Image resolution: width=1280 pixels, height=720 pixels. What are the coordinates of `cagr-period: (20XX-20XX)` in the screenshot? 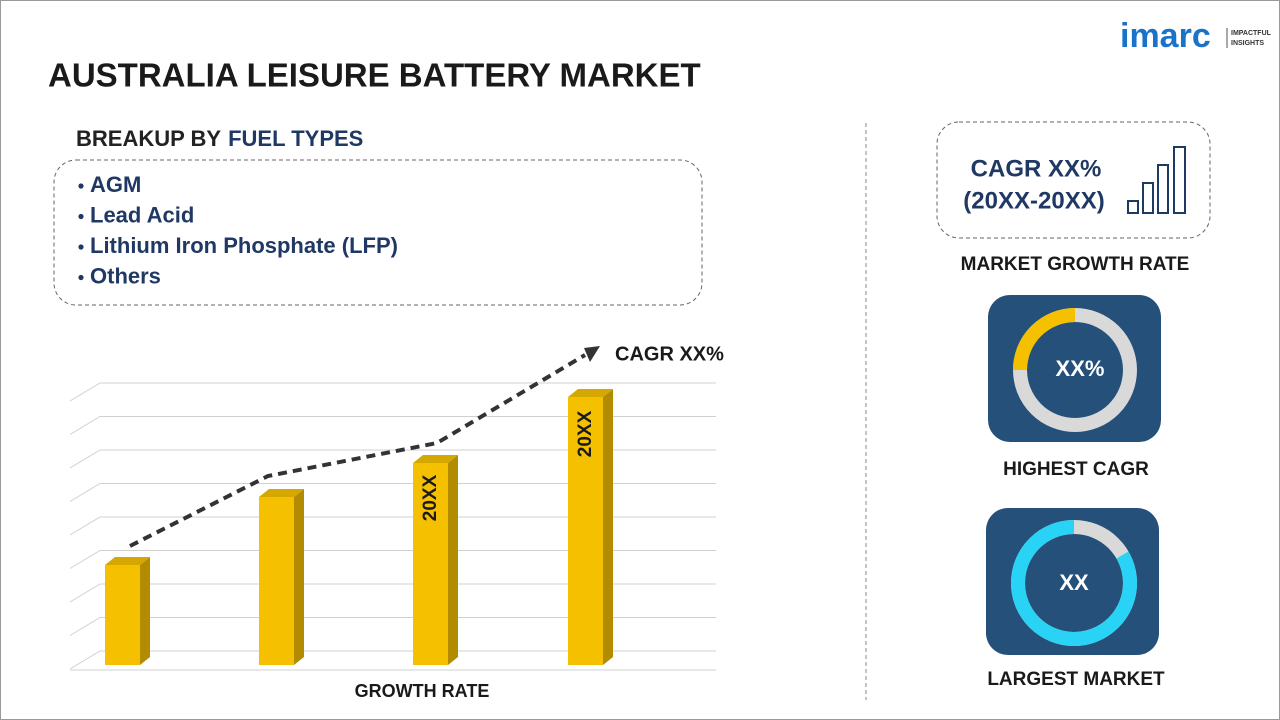 It's located at (1033, 200).